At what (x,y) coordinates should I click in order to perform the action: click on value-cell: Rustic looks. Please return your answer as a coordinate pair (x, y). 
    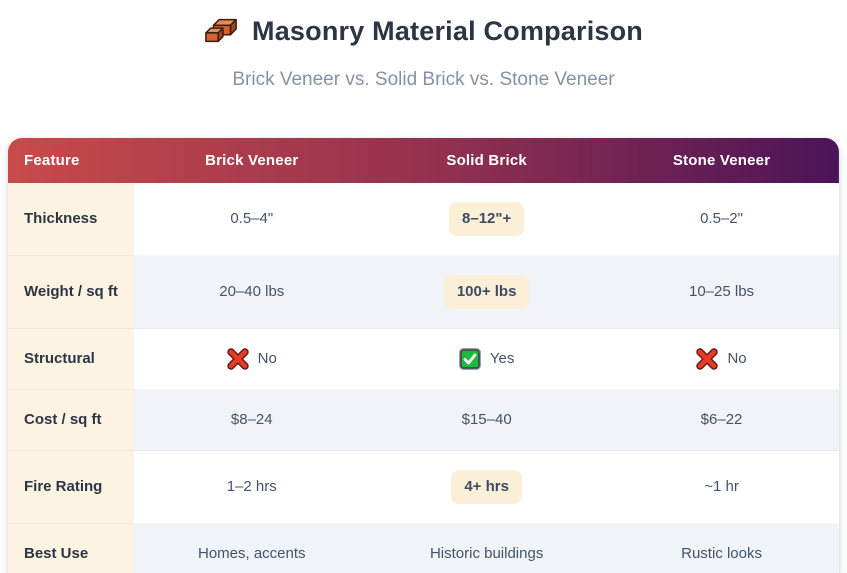
    Looking at the image, I should click on (721, 548).